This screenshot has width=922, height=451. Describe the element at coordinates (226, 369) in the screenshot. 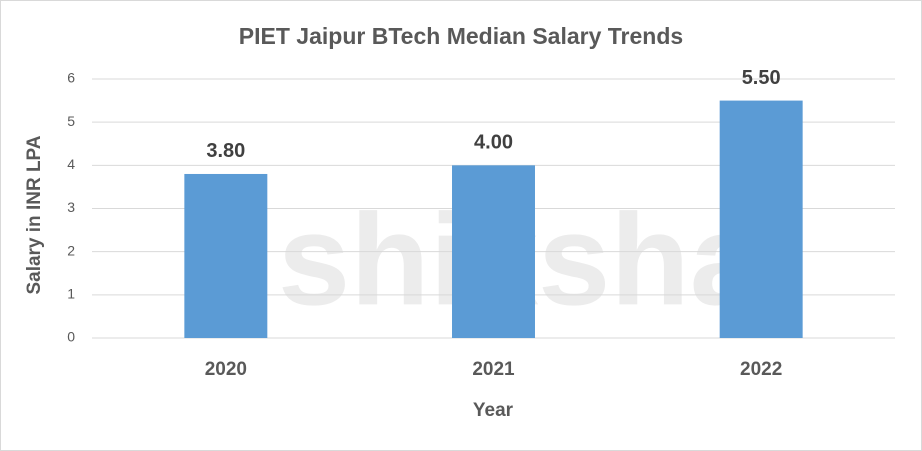

I see `x-tick-label: 2020` at that location.